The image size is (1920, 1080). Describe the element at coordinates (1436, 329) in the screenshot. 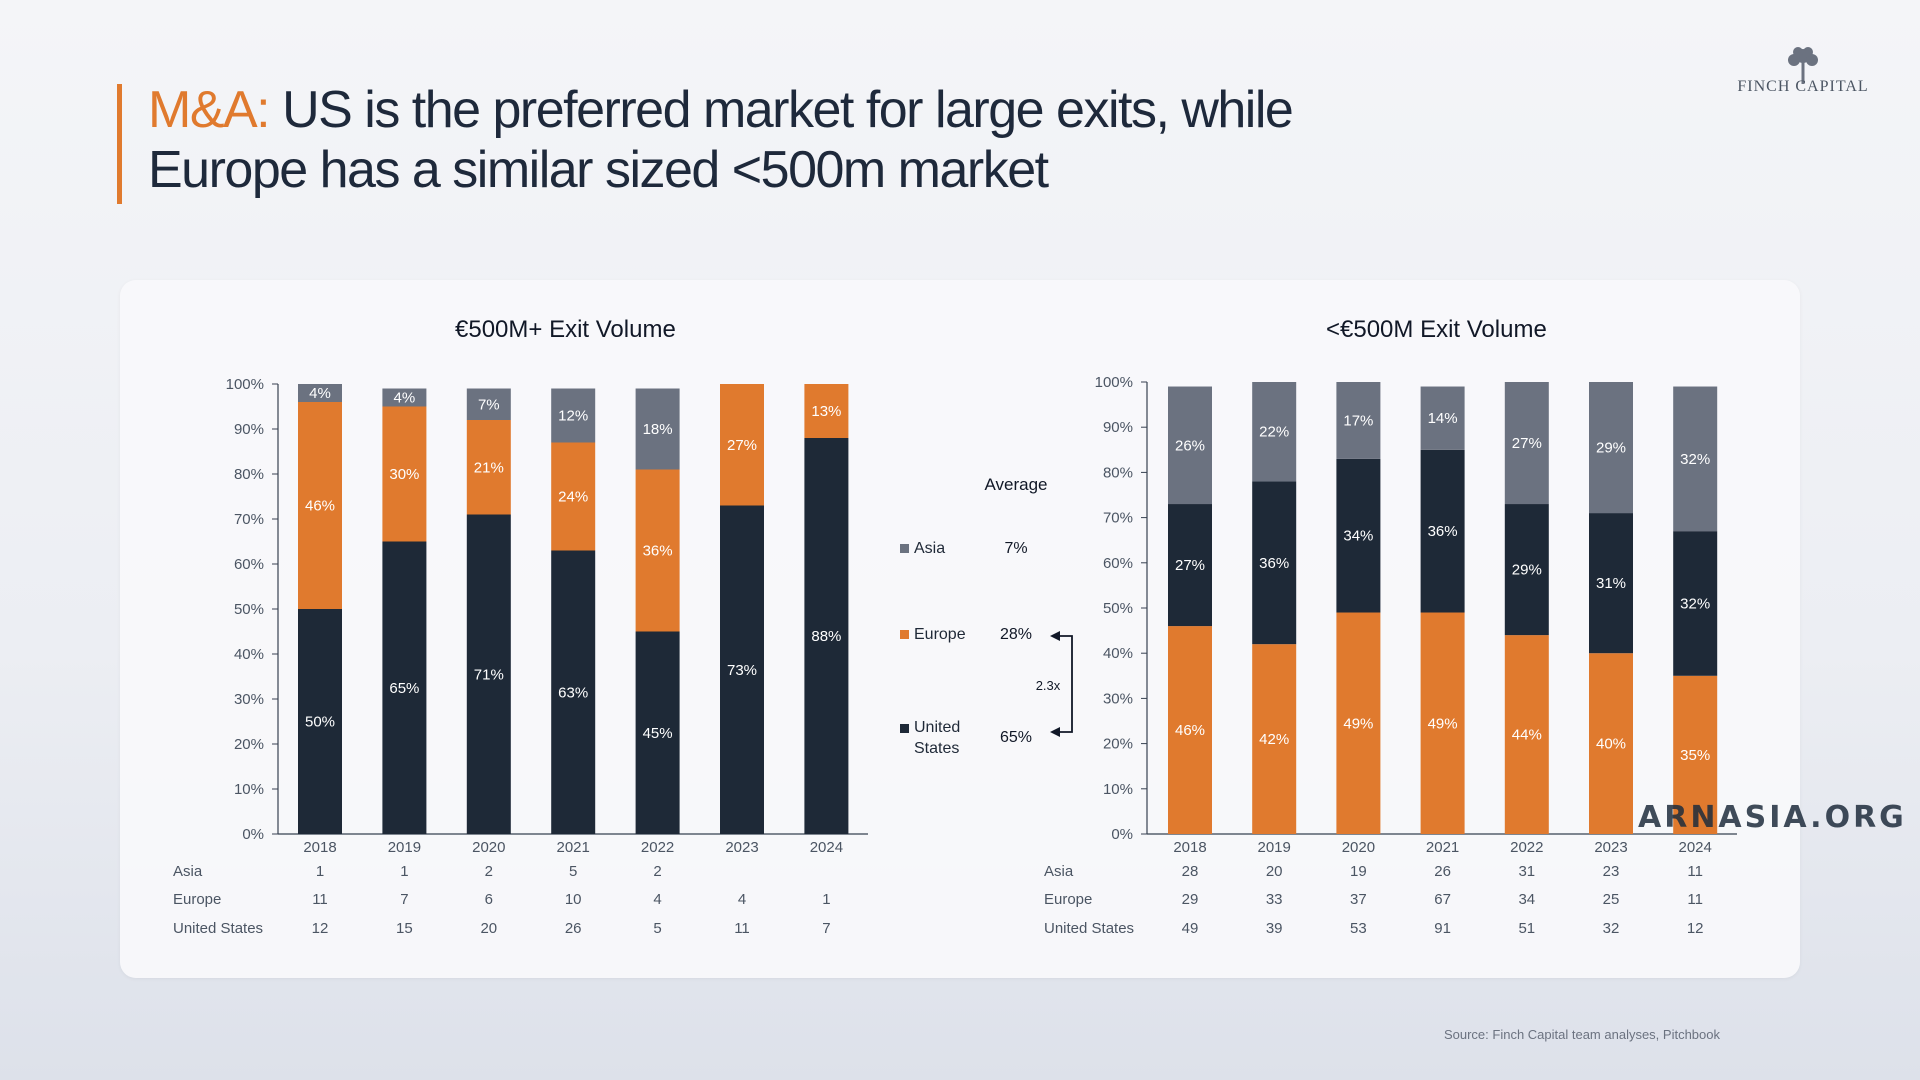

I see `chart-title-small-exits: <€500M Exit Volume` at that location.